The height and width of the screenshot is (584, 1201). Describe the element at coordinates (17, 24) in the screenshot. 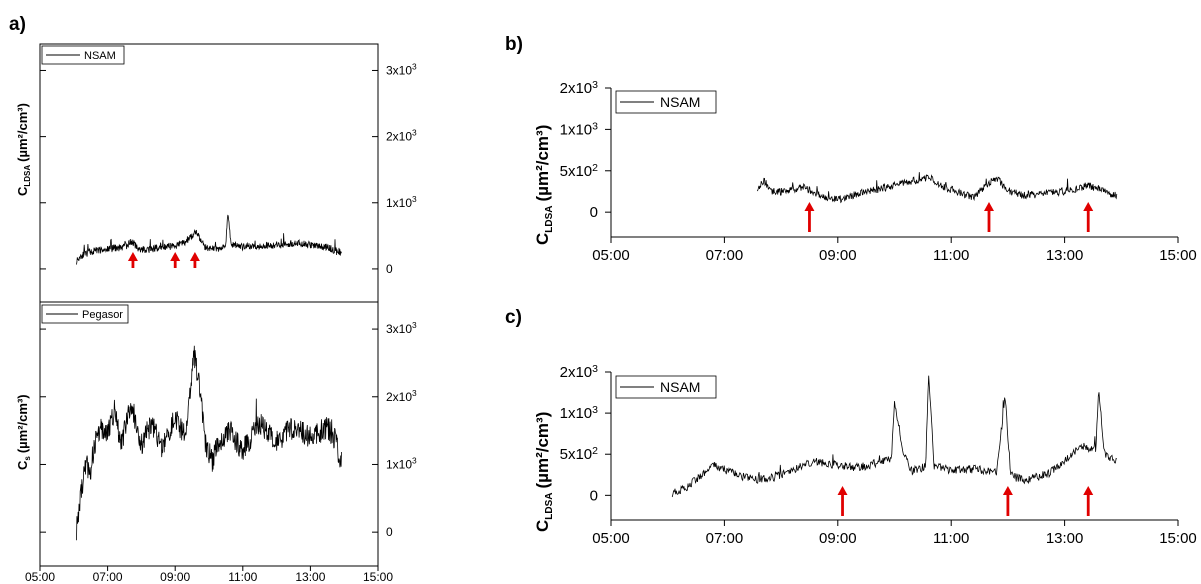

I see `panel-letter-a: a)` at that location.